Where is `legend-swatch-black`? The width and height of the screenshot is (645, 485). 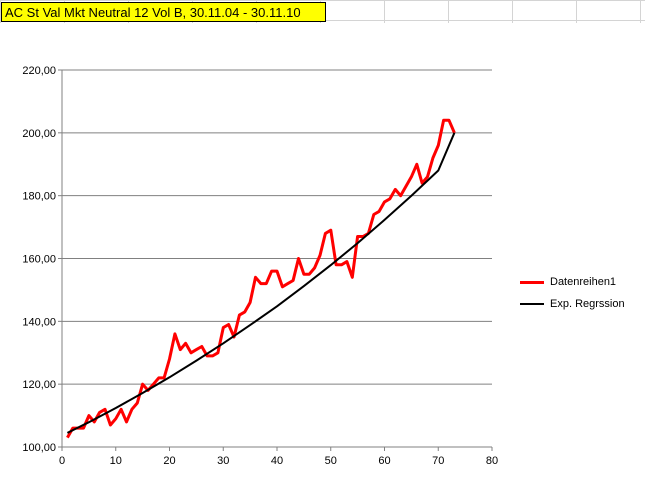 legend-swatch-black is located at coordinates (532, 304).